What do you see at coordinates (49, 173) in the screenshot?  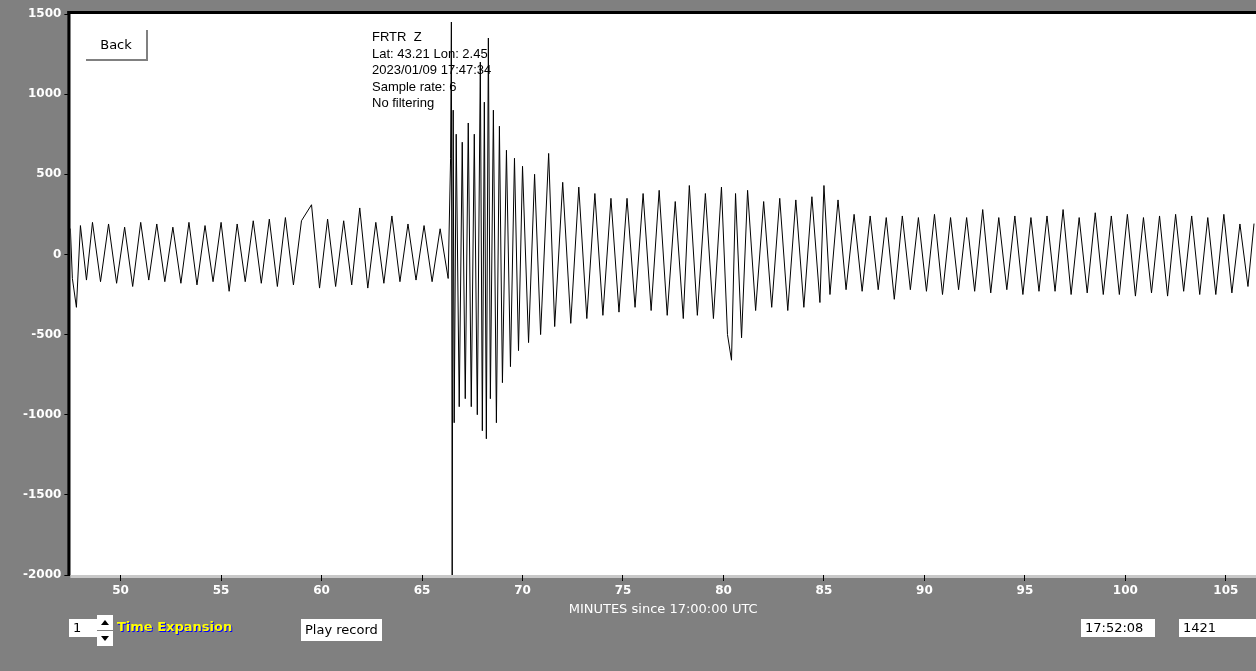 I see `y-tick-label: 500` at bounding box center [49, 173].